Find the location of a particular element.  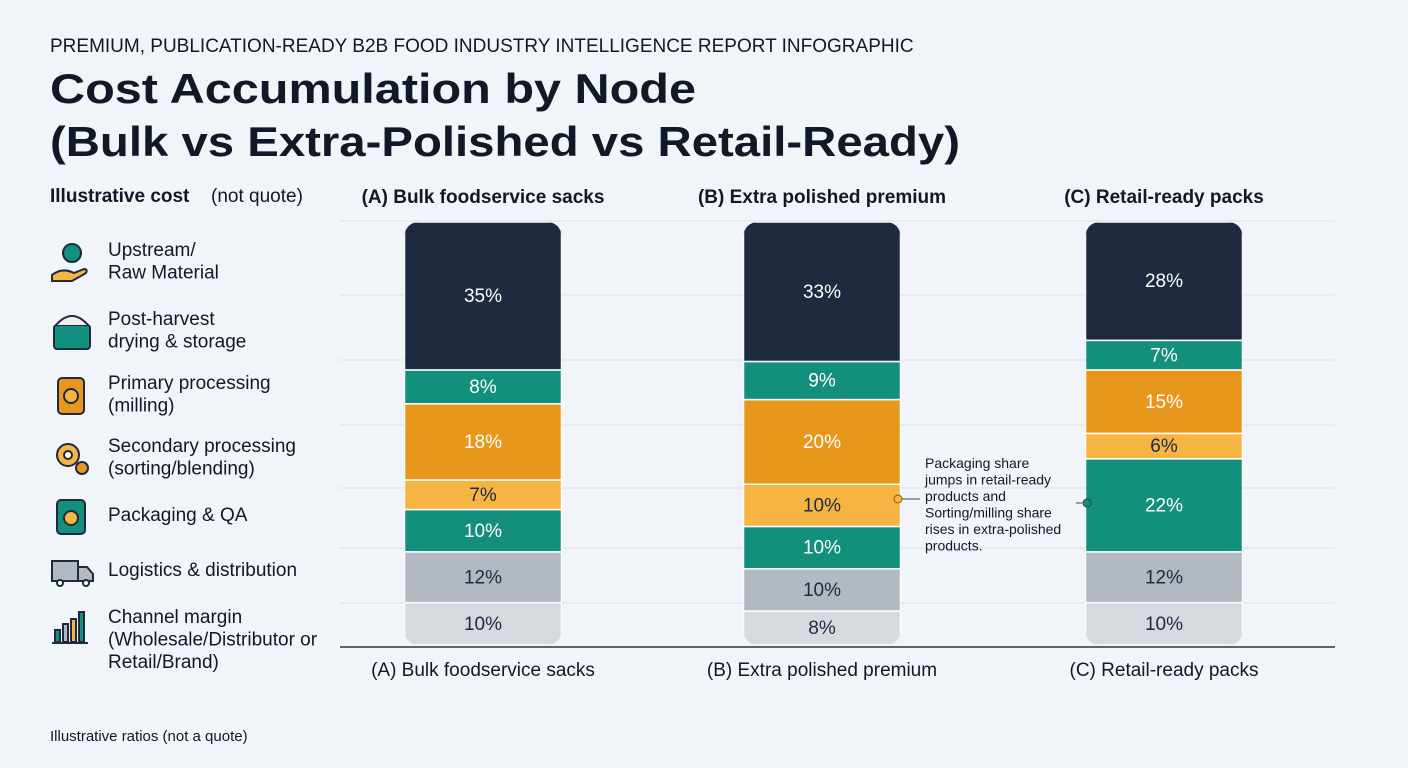

legend-label: Packaging & QA is located at coordinates (178, 515).